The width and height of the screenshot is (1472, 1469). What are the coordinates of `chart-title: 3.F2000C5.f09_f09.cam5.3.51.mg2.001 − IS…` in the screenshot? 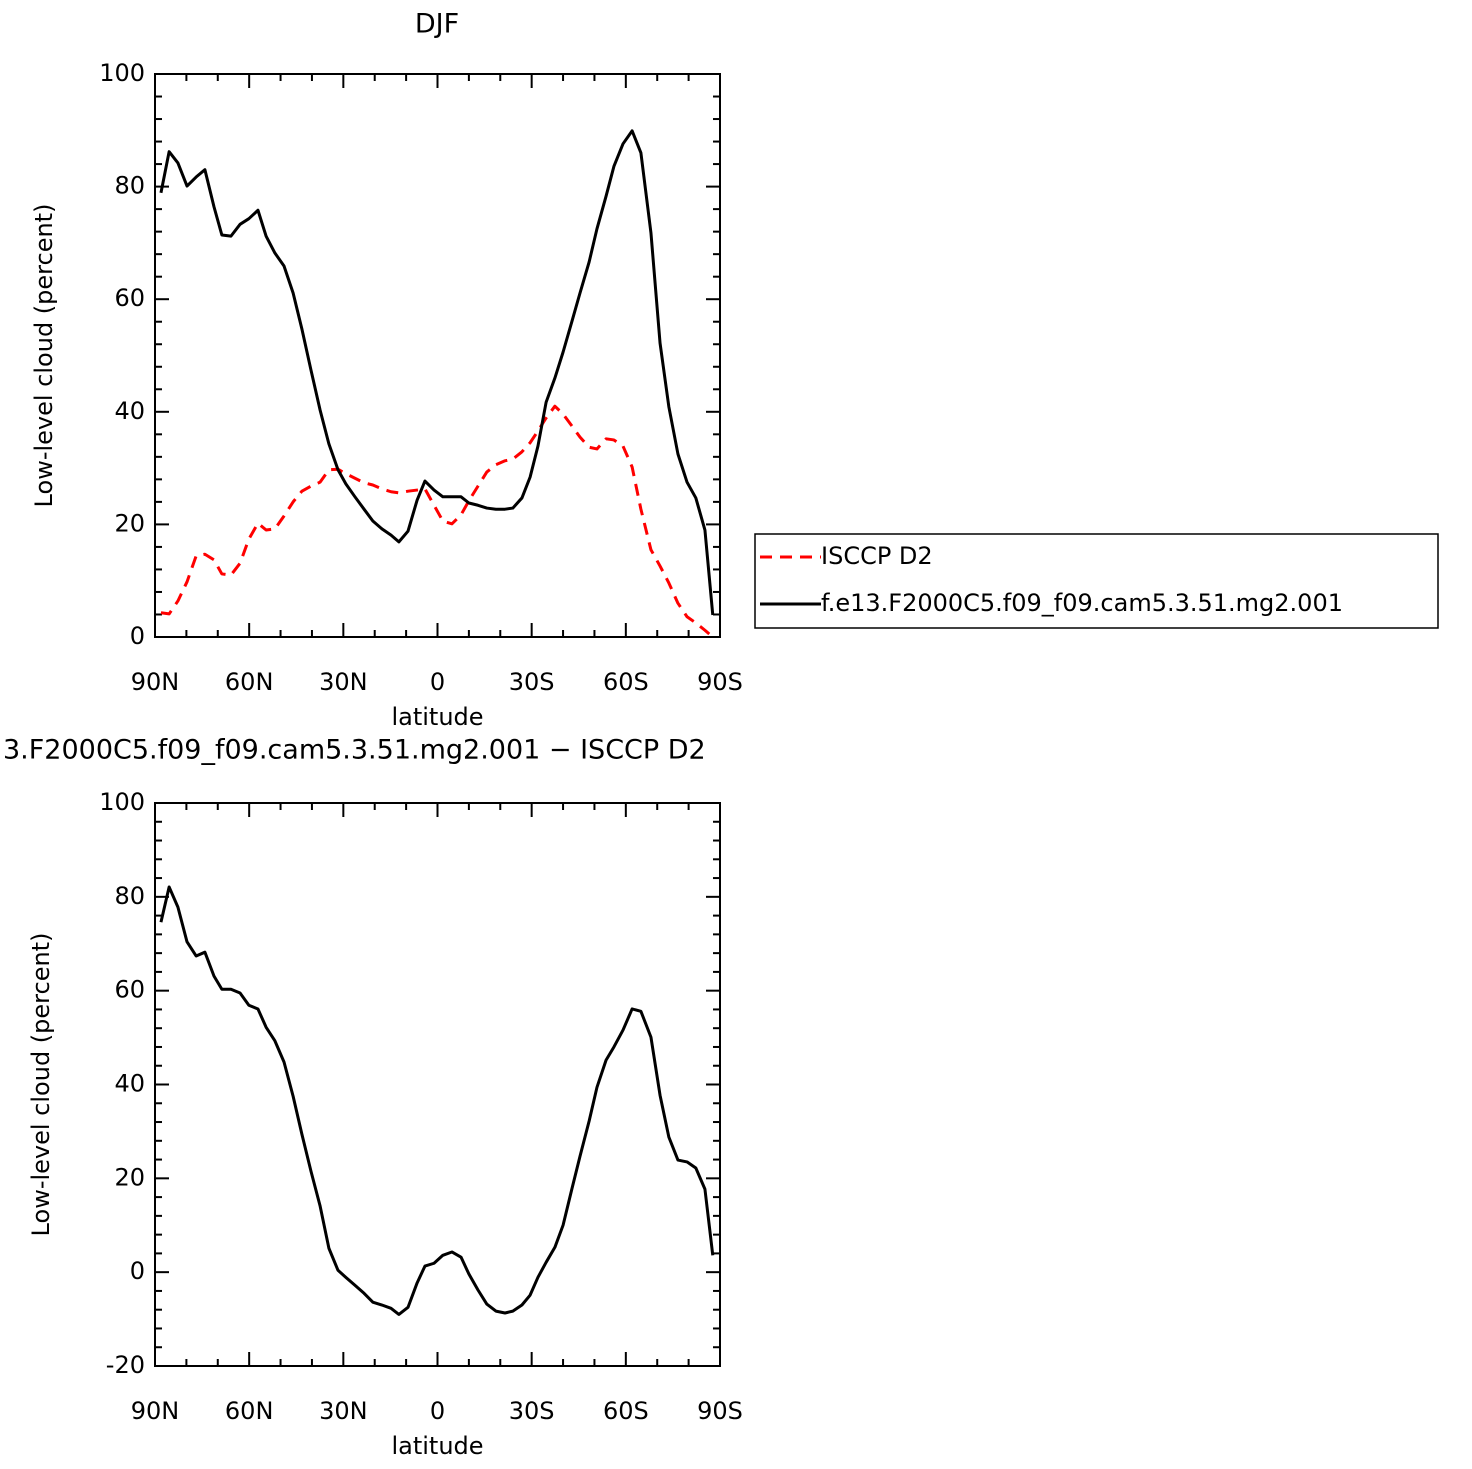 It's located at (354, 750).